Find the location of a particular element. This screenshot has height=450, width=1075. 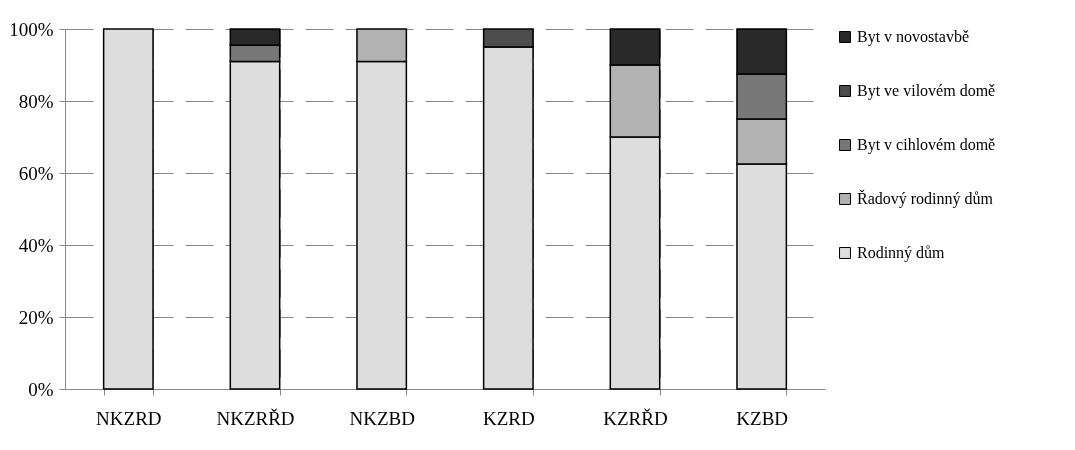

y-tick-label: 0% is located at coordinates (41, 389).